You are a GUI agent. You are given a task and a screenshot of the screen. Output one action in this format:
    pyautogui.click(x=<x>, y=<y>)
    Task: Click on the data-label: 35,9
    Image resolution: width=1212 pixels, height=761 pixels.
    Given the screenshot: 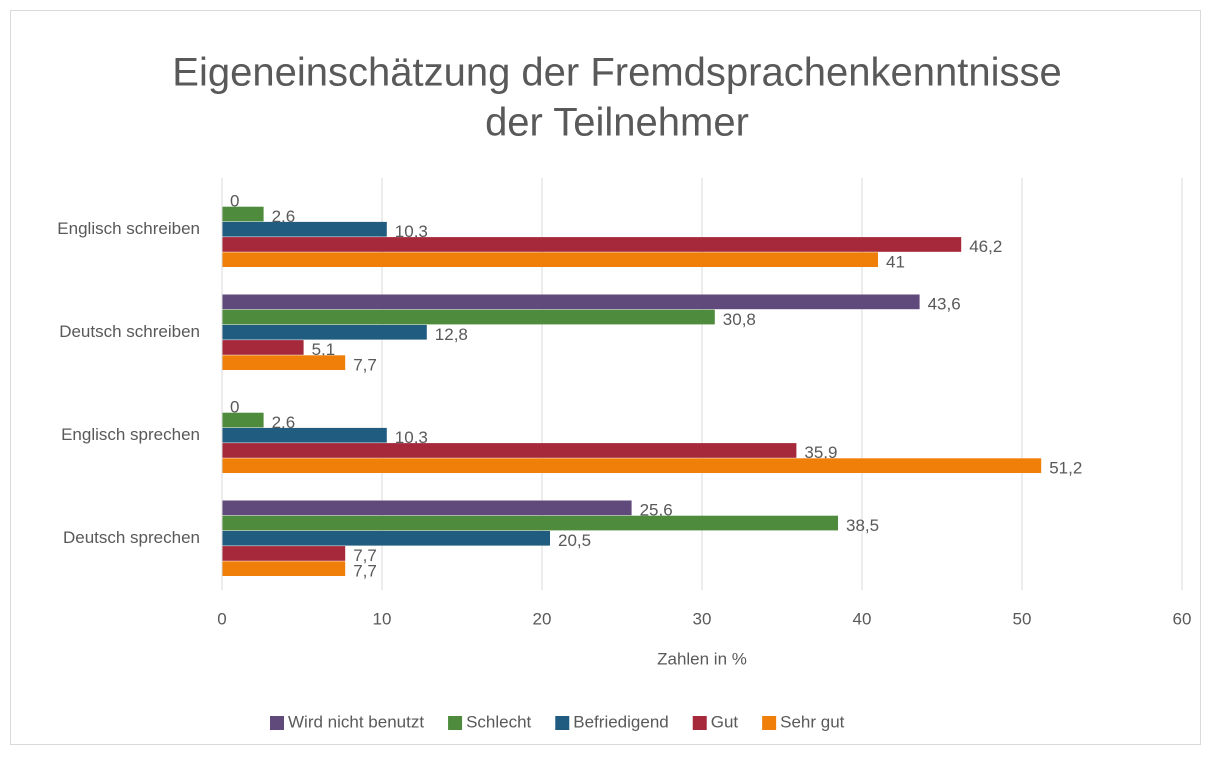 What is the action you would take?
    pyautogui.click(x=820, y=452)
    